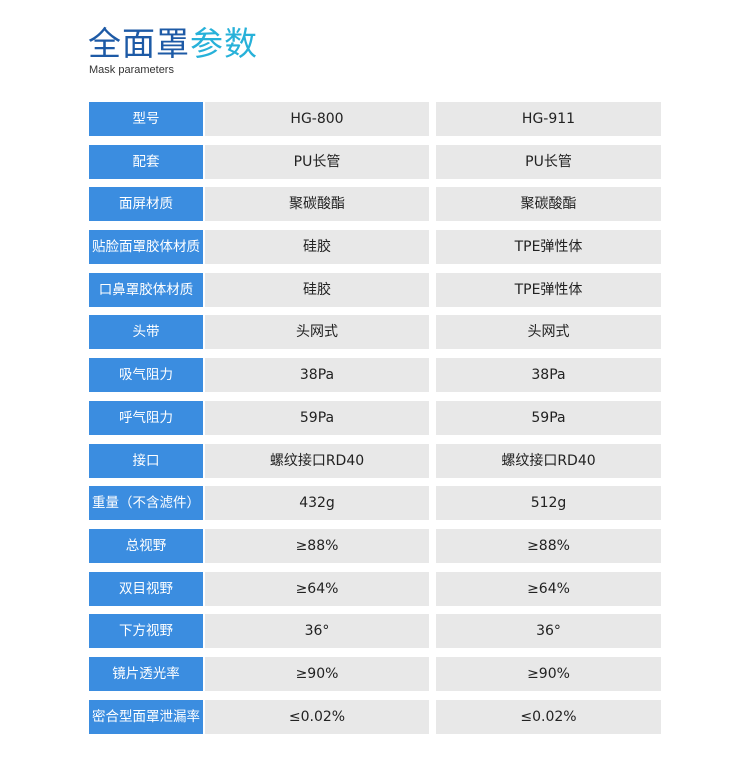 The image size is (750, 775). Describe the element at coordinates (146, 503) in the screenshot. I see `row-label: 重量（不含滤件）` at that location.